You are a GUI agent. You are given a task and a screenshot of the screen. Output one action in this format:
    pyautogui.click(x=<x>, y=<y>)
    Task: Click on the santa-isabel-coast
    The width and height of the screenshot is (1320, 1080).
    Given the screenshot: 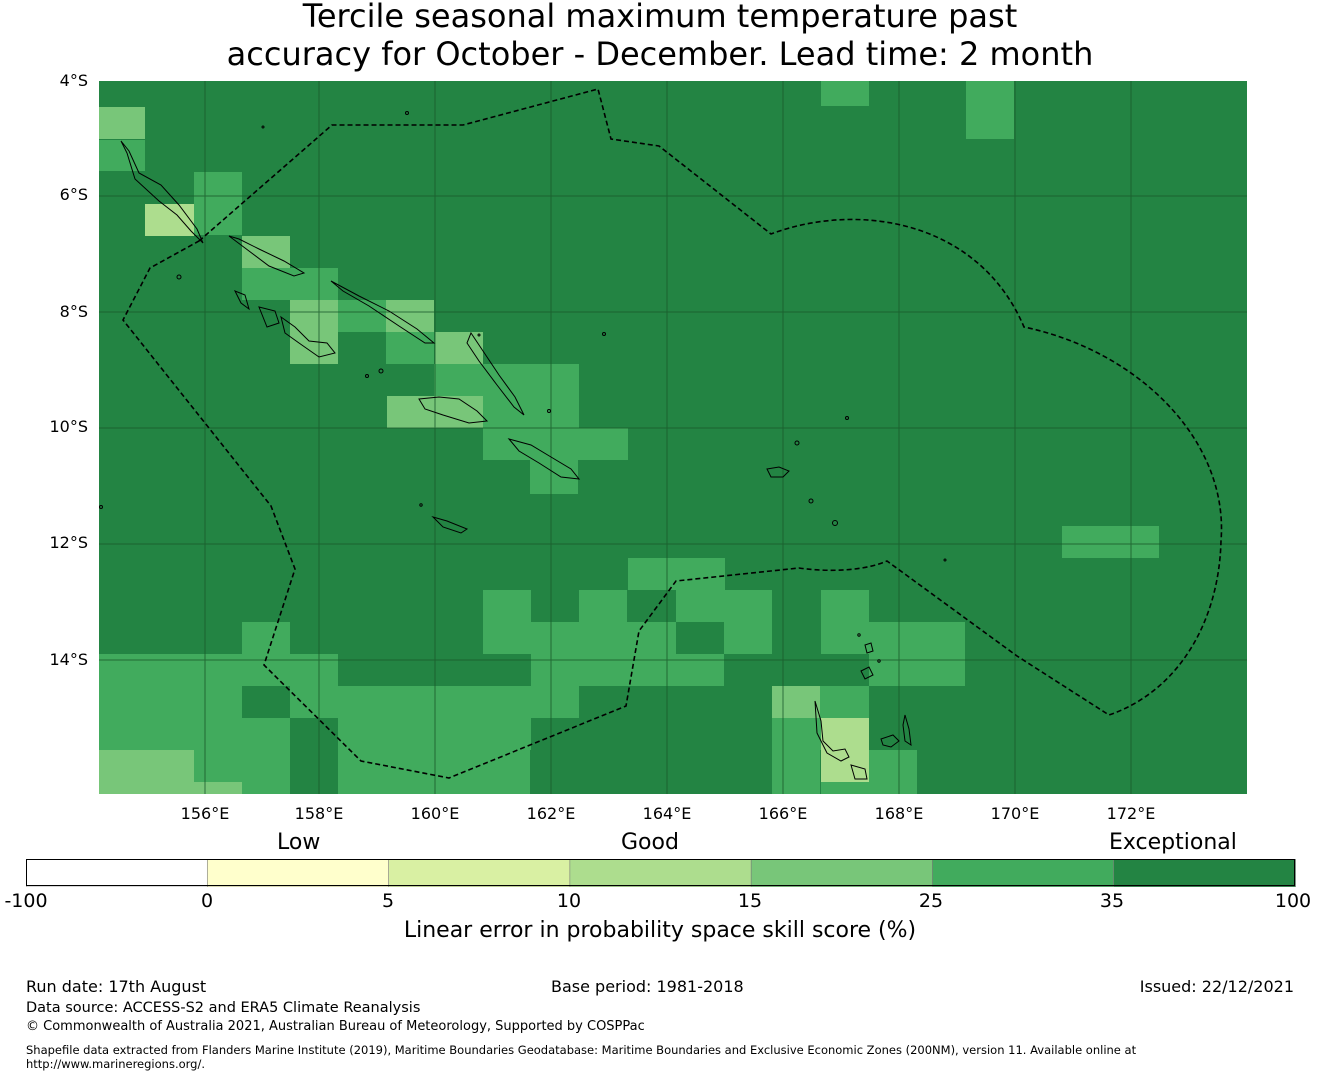 What is the action you would take?
    pyautogui.click(x=383, y=312)
    